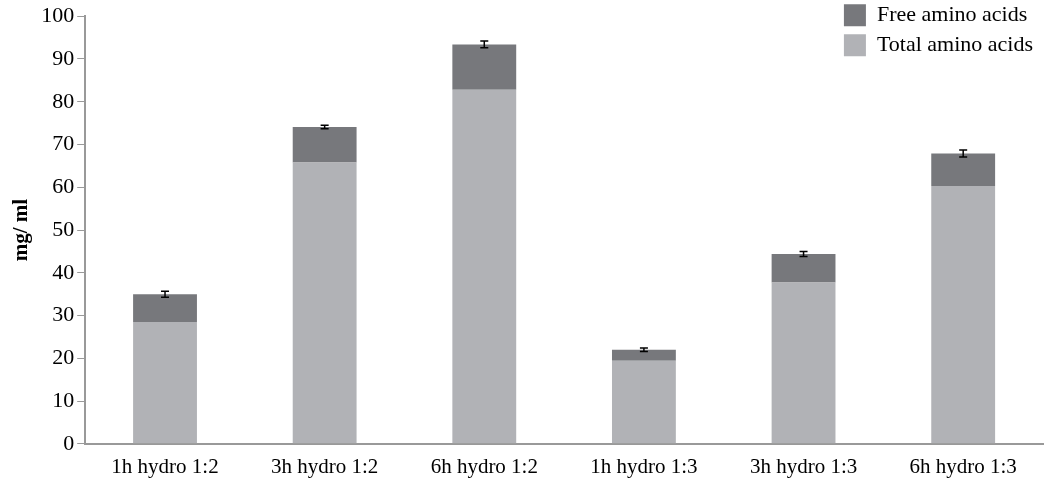 The height and width of the screenshot is (488, 1048). What do you see at coordinates (63, 399) in the screenshot?
I see `y-tick-label: 10` at bounding box center [63, 399].